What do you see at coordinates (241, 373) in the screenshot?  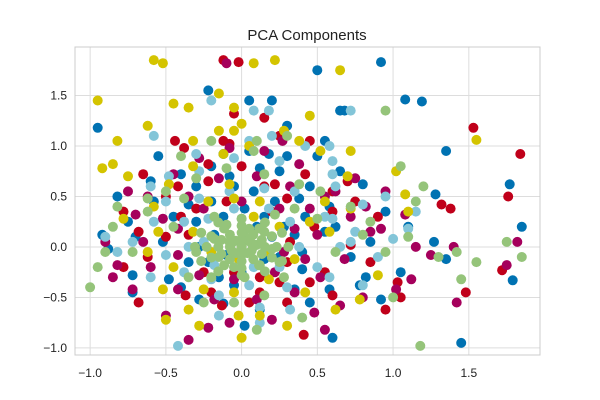 I see `x-tick-label: 0.0` at bounding box center [241, 373].